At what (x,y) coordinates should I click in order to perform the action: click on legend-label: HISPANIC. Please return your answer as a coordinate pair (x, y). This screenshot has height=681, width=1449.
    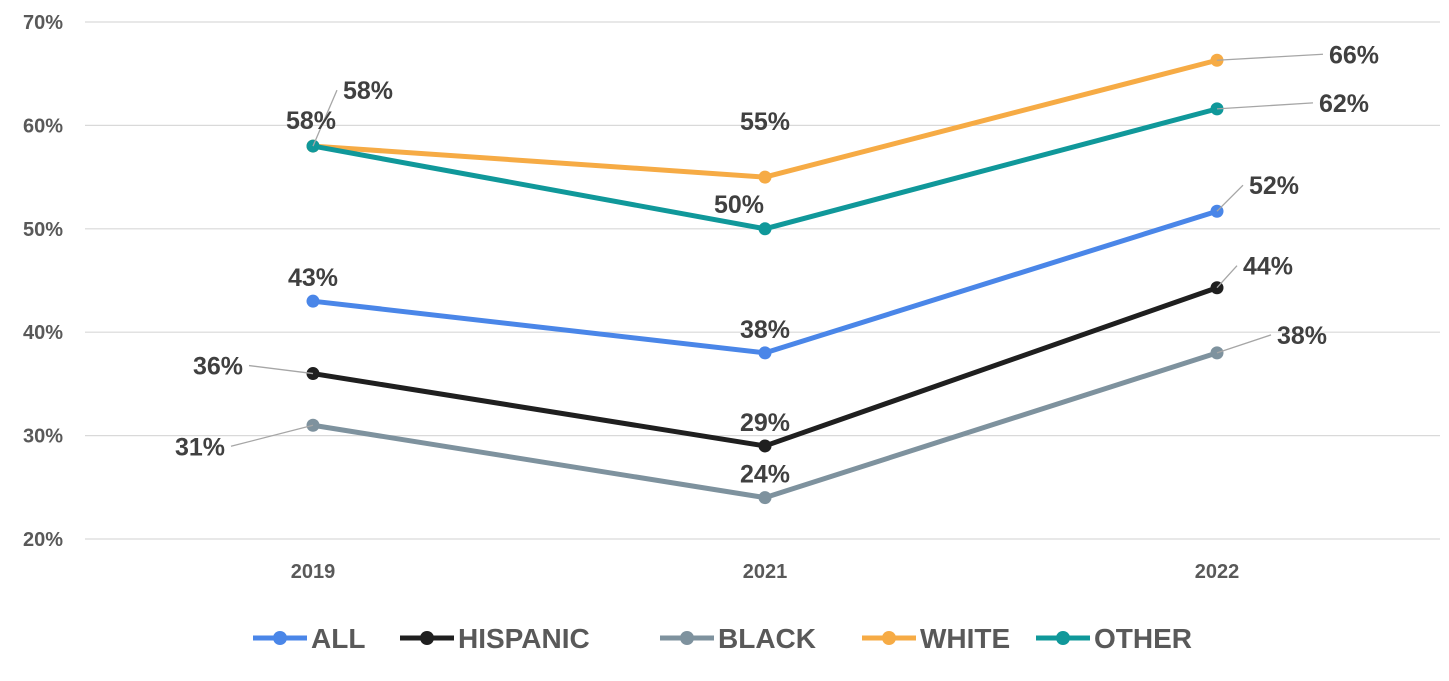
    Looking at the image, I should click on (524, 638).